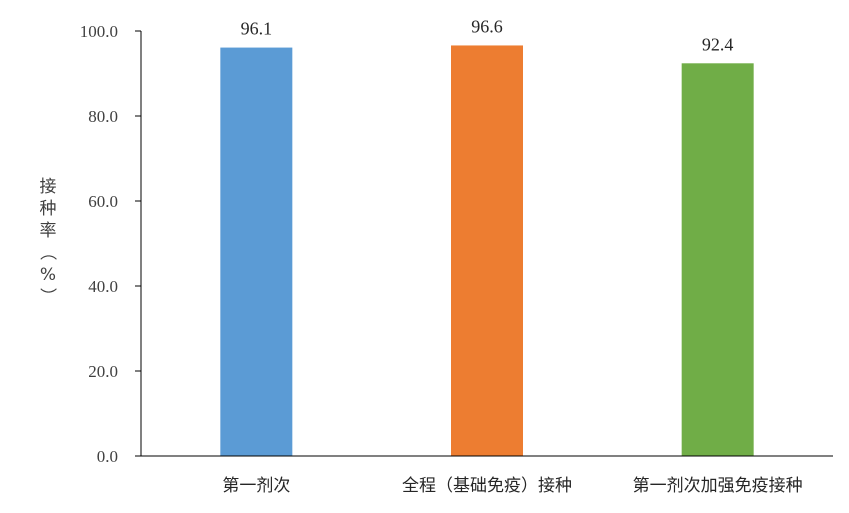 This screenshot has height=513, width=849. Describe the element at coordinates (110, 244) in the screenshot. I see `y-axis-ticks: 0.0 20.0 40.0 60.0 80.0 100.0` at that location.